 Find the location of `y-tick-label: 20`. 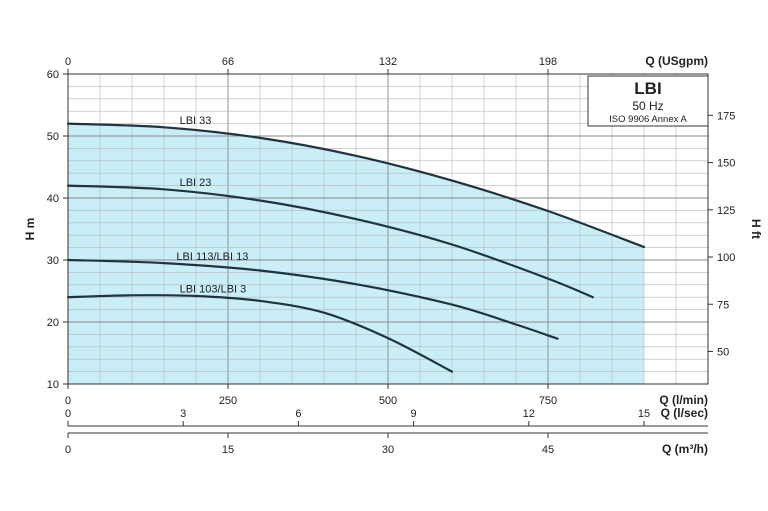

y-tick-label: 20 is located at coordinates (53, 323).